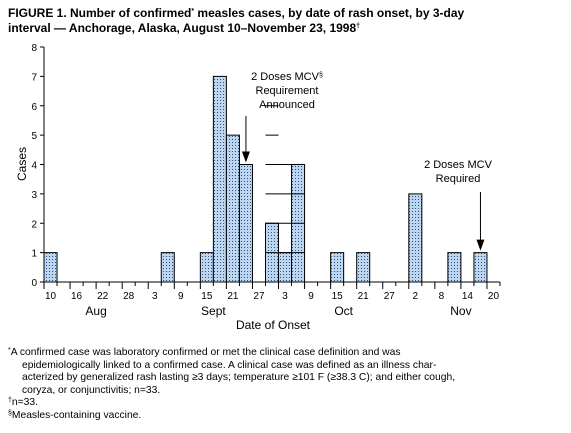 The width and height of the screenshot is (571, 433). I want to click on x-tick-label: 16, so click(77, 296).